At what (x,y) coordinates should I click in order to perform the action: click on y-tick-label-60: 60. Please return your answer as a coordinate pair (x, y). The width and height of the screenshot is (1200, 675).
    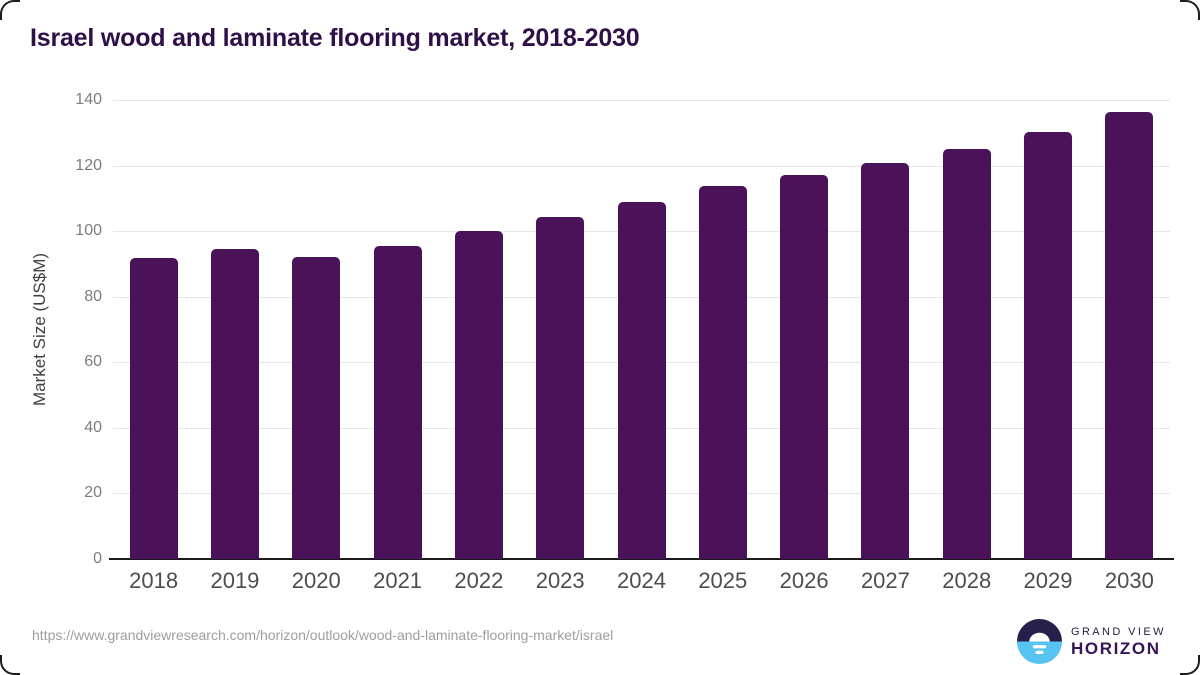
    Looking at the image, I should click on (93, 362).